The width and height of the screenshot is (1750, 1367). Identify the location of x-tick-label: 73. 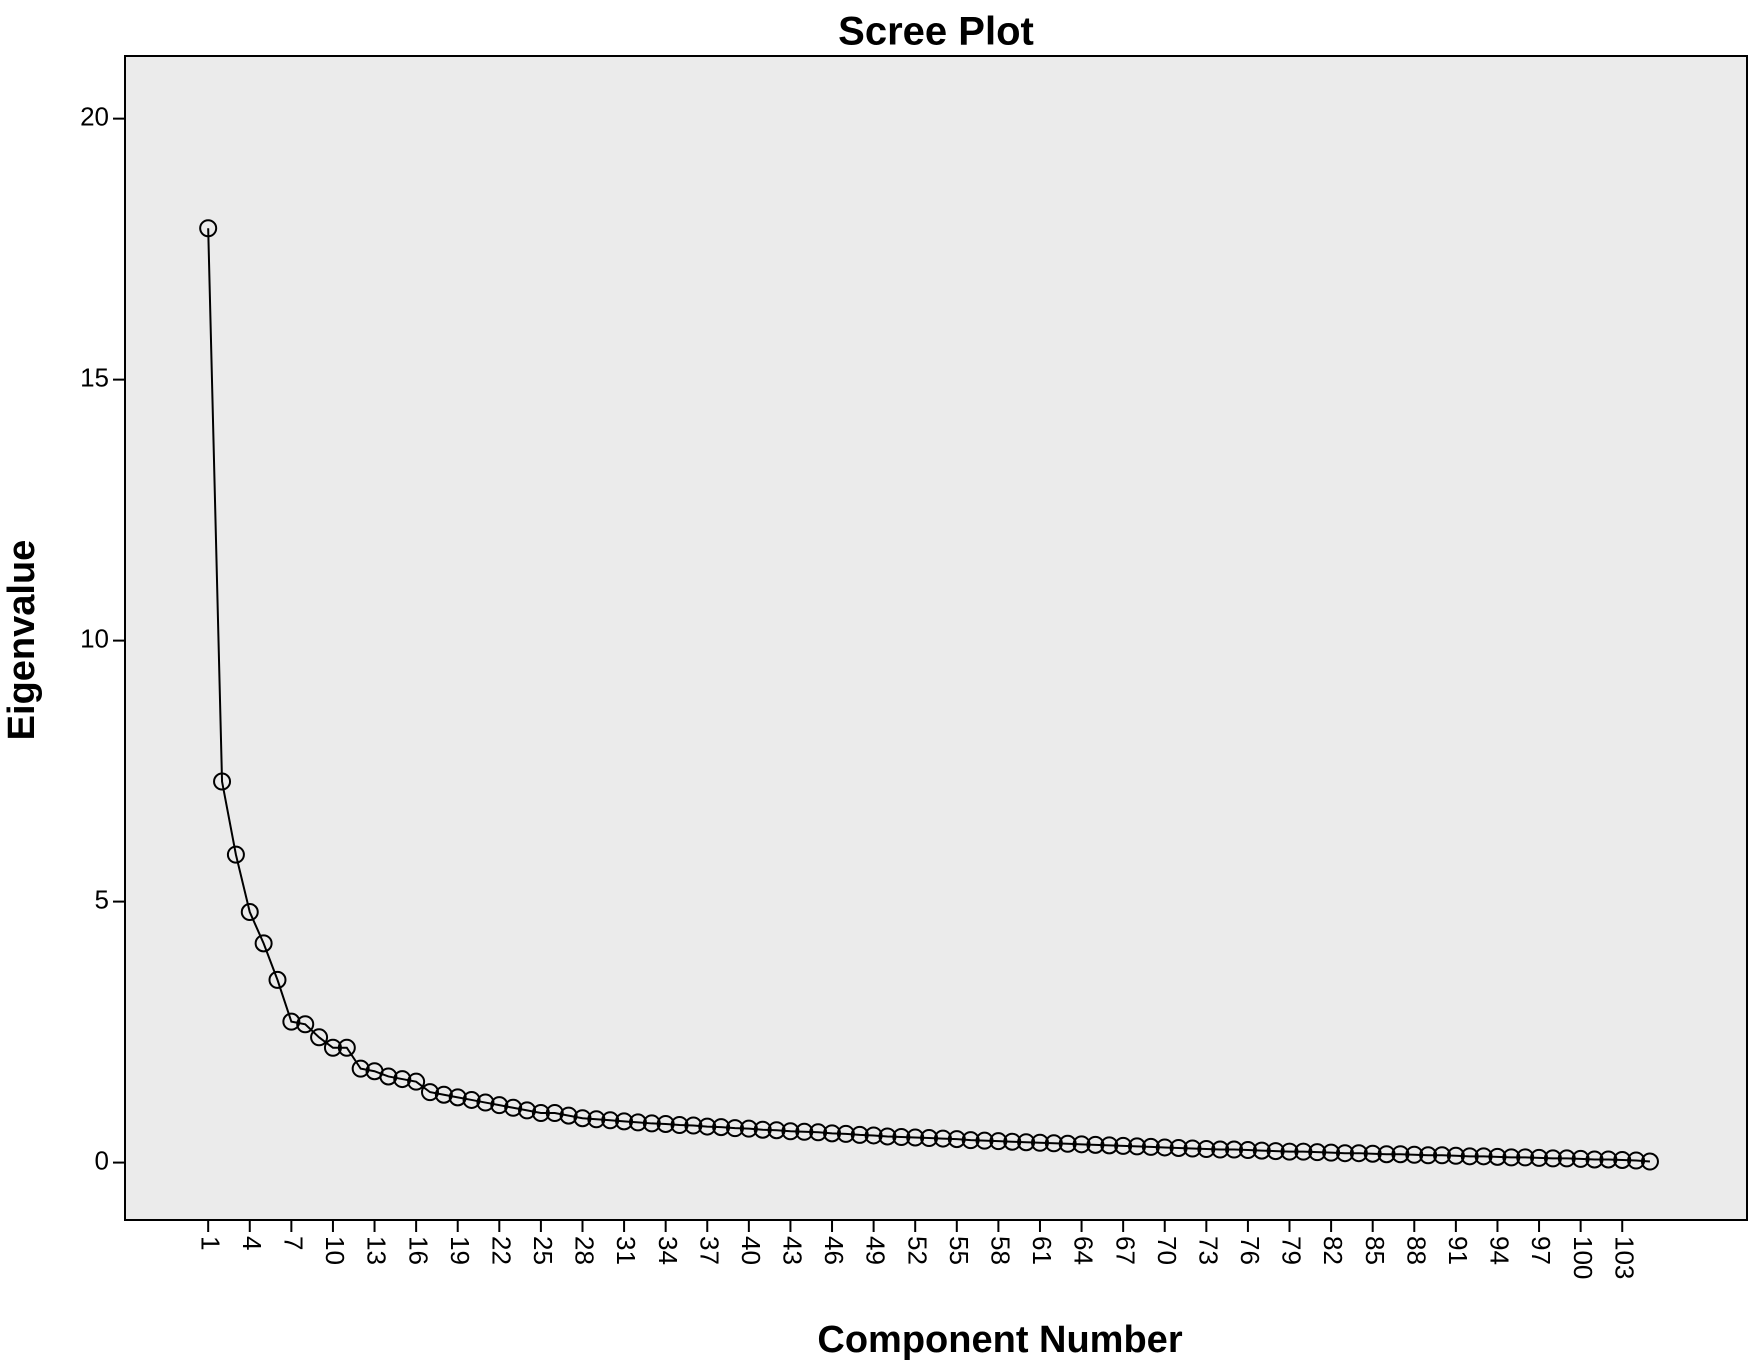
(1208, 1250).